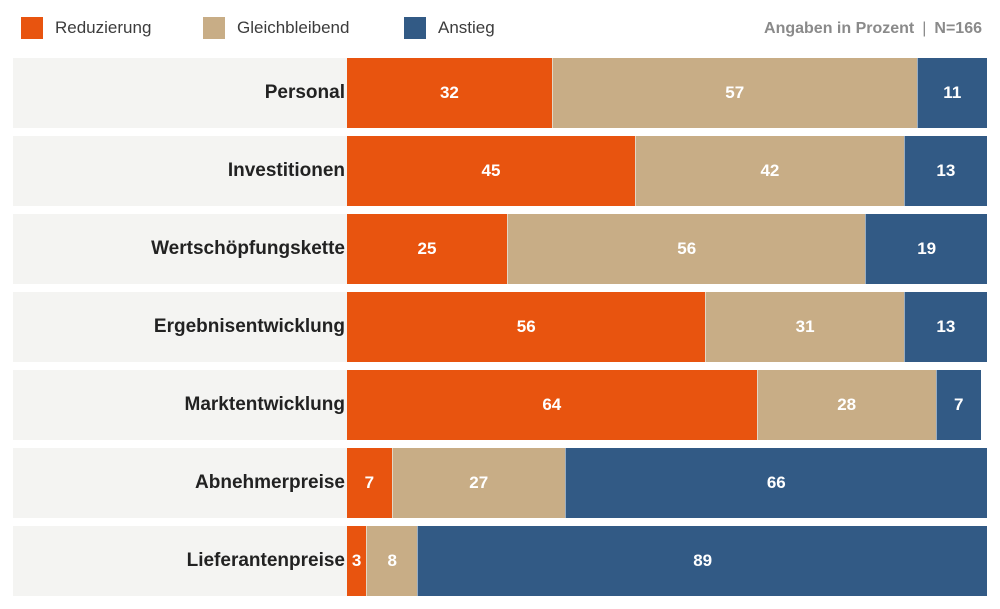 The height and width of the screenshot is (609, 1000). Describe the element at coordinates (839, 28) in the screenshot. I see `unit-label: Angaben in Prozent` at that location.